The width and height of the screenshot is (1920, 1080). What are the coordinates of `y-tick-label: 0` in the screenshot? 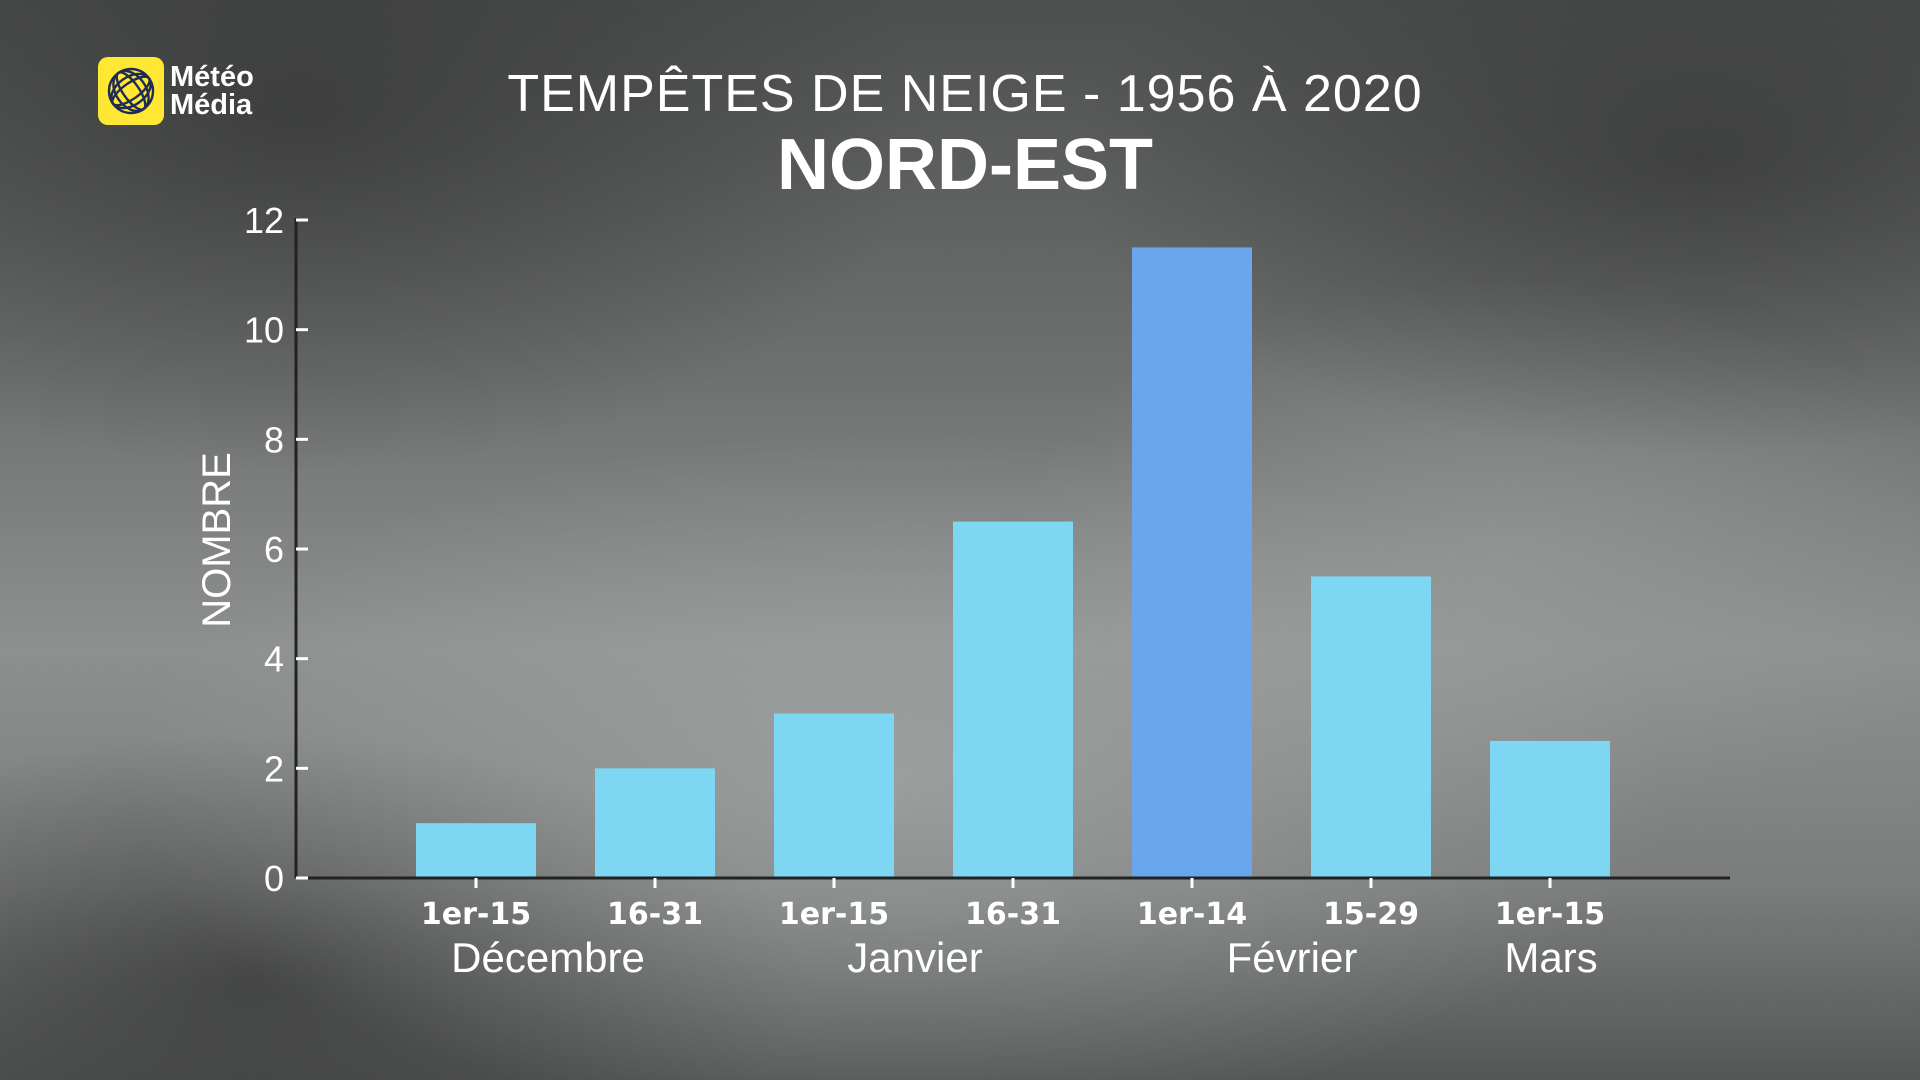 It's located at (274, 878).